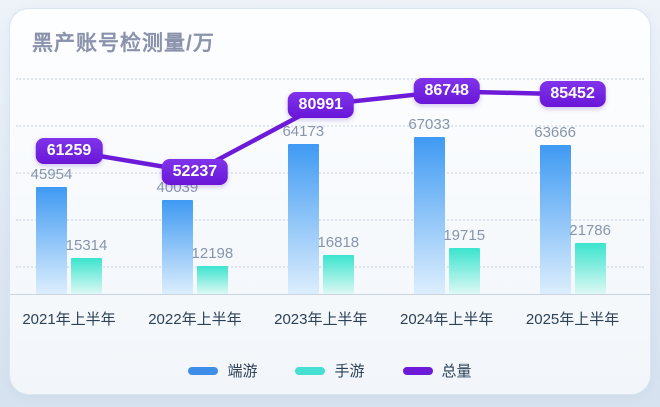 Image resolution: width=660 pixels, height=407 pixels. What do you see at coordinates (195, 171) in the screenshot?
I see `total-badge: 52237` at bounding box center [195, 171].